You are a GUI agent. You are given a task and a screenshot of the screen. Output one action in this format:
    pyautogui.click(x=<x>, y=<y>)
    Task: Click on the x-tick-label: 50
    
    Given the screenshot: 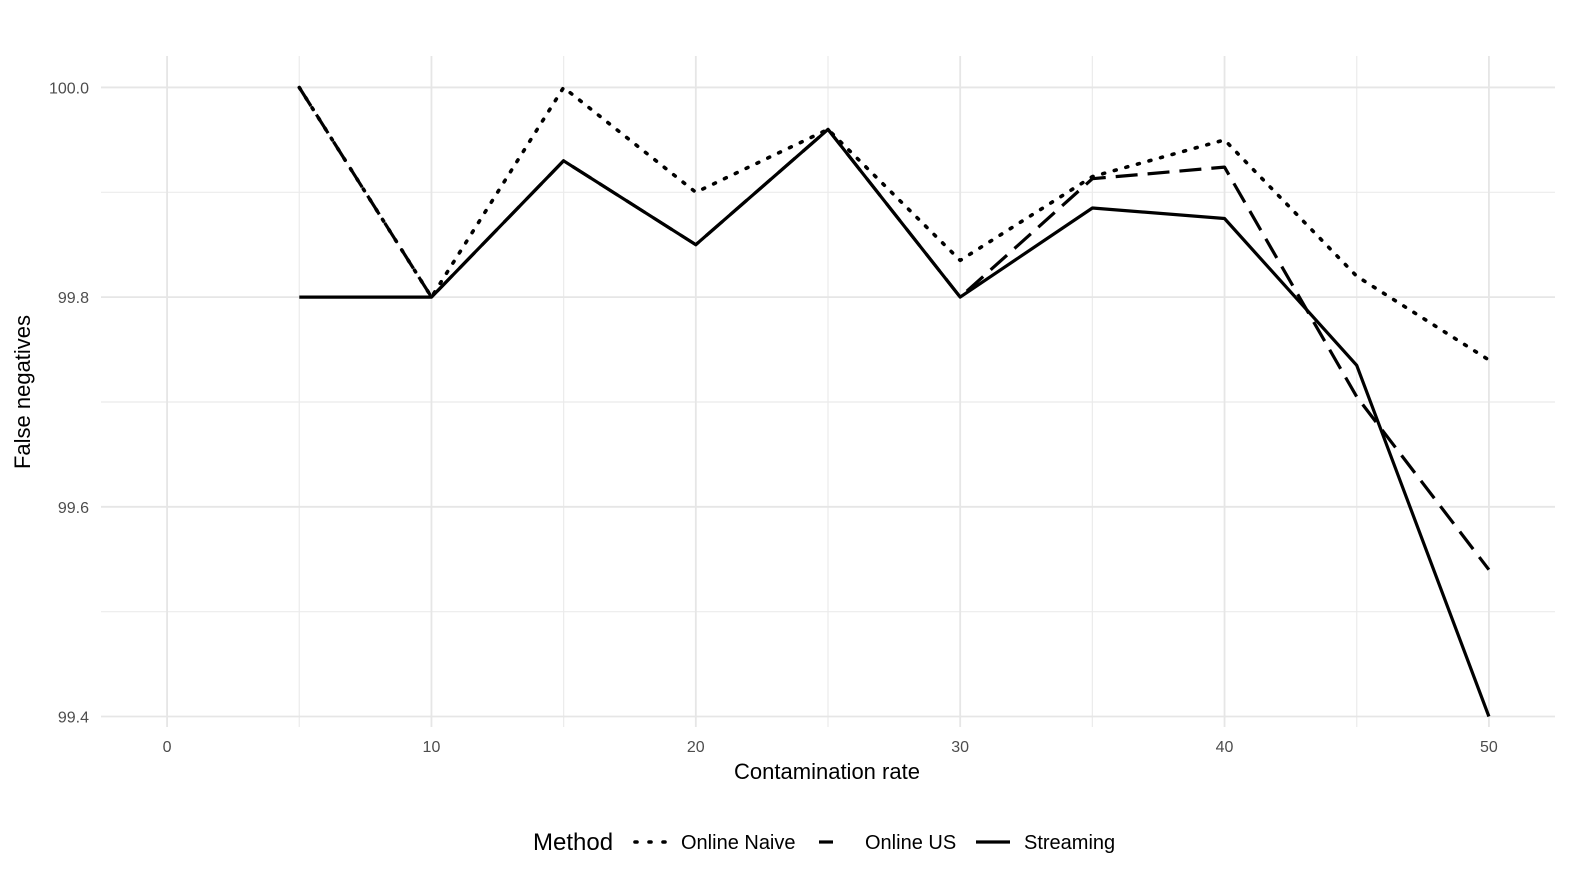 What is the action you would take?
    pyautogui.click(x=1489, y=747)
    